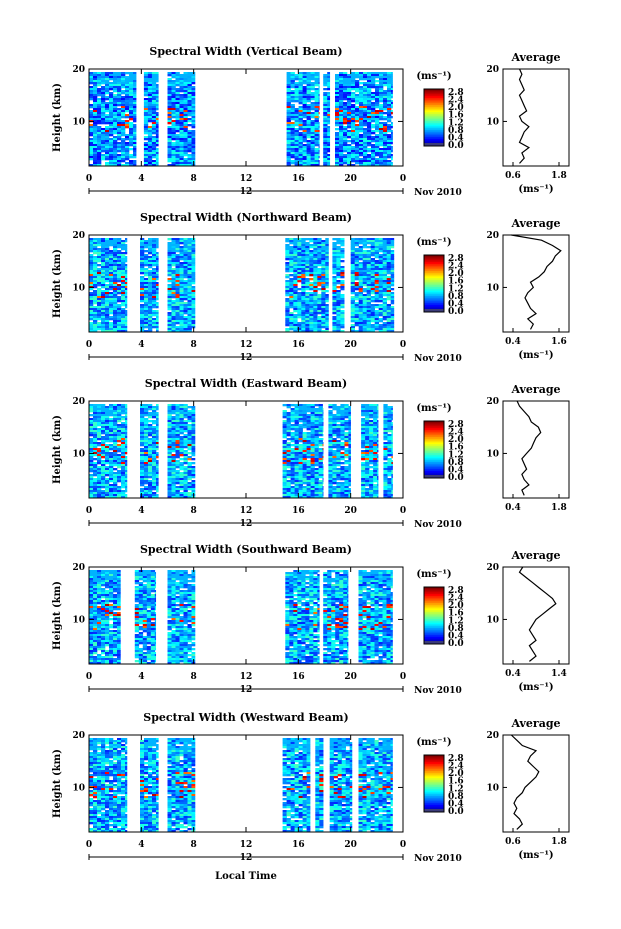  I want to click on colorbar-segment, so click(434, 118).